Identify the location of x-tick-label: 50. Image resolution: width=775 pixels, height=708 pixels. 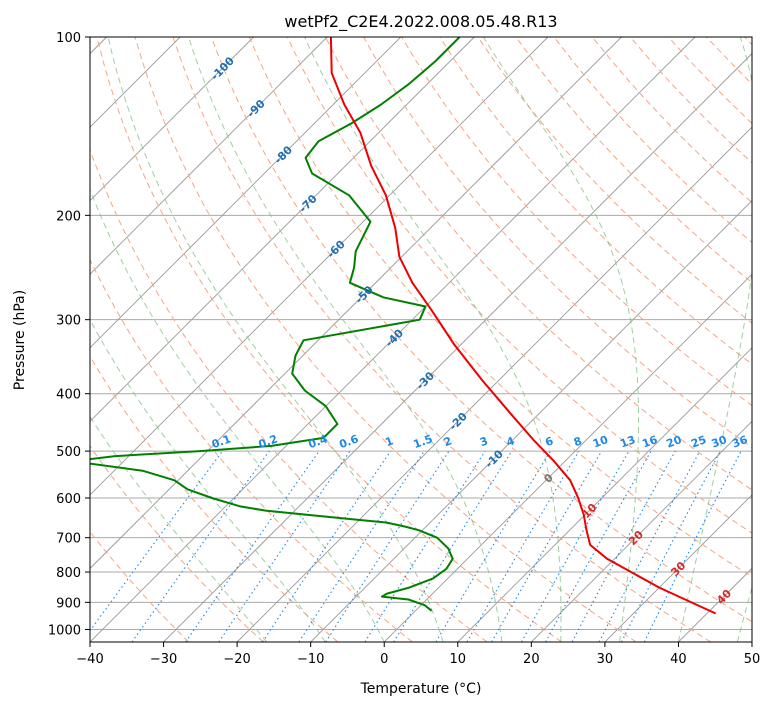
(752, 659).